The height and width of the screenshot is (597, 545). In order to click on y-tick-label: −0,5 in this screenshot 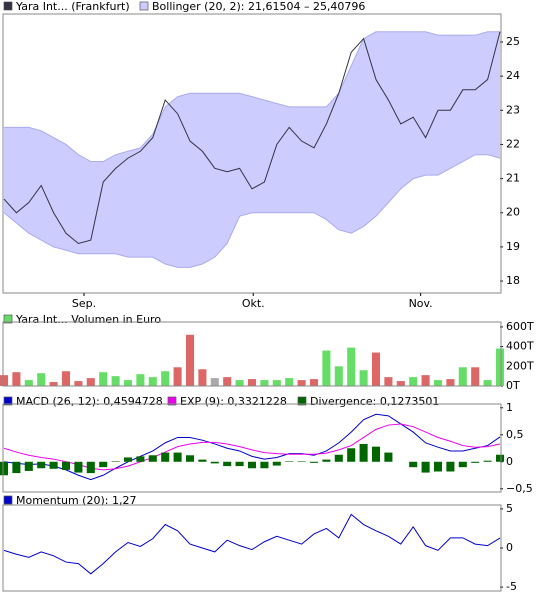, I will do `click(519, 488)`.